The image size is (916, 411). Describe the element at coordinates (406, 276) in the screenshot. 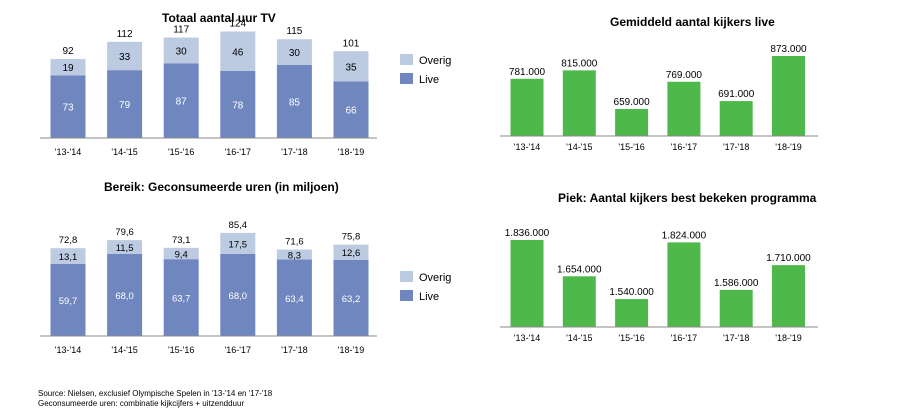

I see `legend-swatch-overig` at that location.